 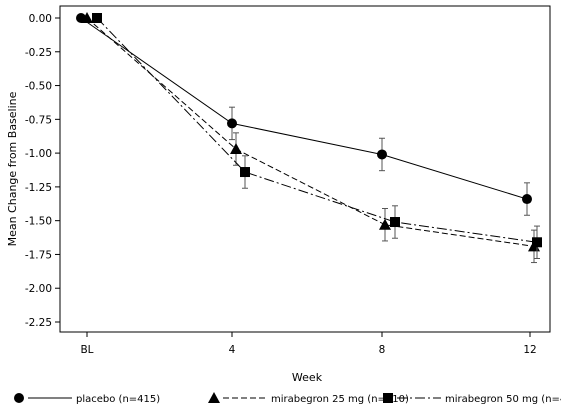 What do you see at coordinates (529, 350) in the screenshot?
I see `x-tick-label: 12` at bounding box center [529, 350].